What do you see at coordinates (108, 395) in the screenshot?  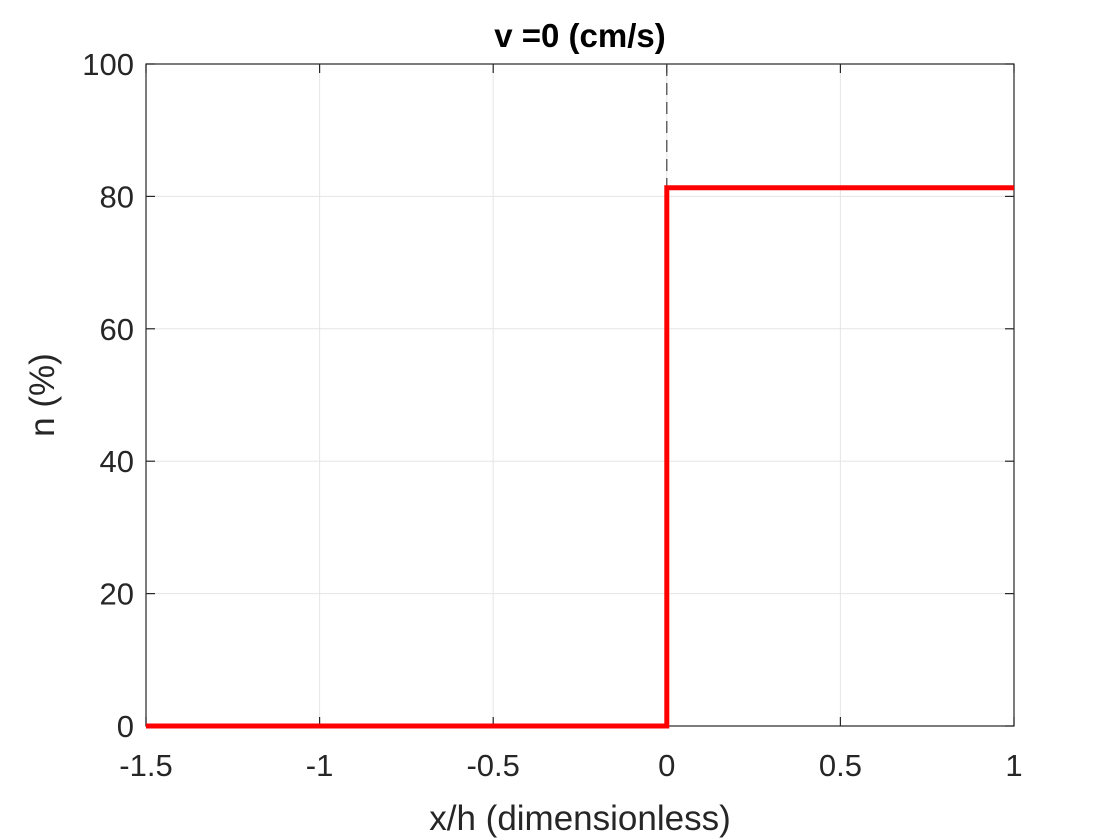 I see `y-tick-labels: 0 20 40 60 80 100` at bounding box center [108, 395].